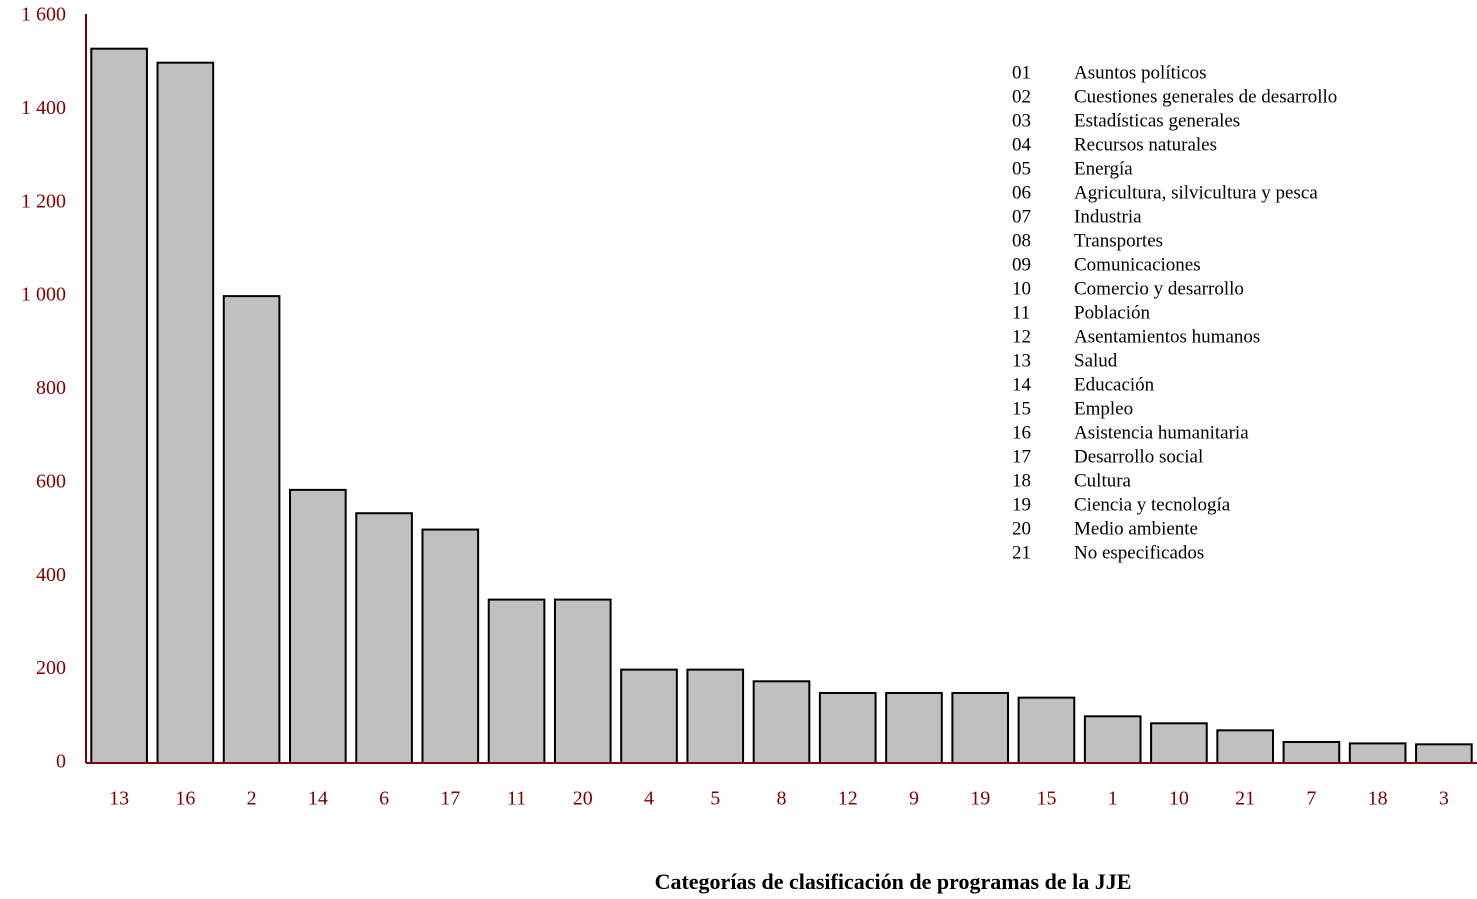 This screenshot has height=899, width=1477. I want to click on key-label: Asentamientos humanos, so click(1167, 336).